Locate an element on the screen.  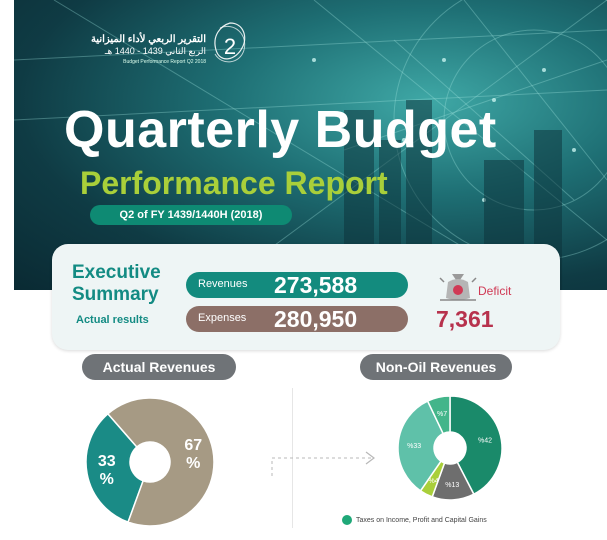
money-bag-icon is located at coordinates (458, 287).